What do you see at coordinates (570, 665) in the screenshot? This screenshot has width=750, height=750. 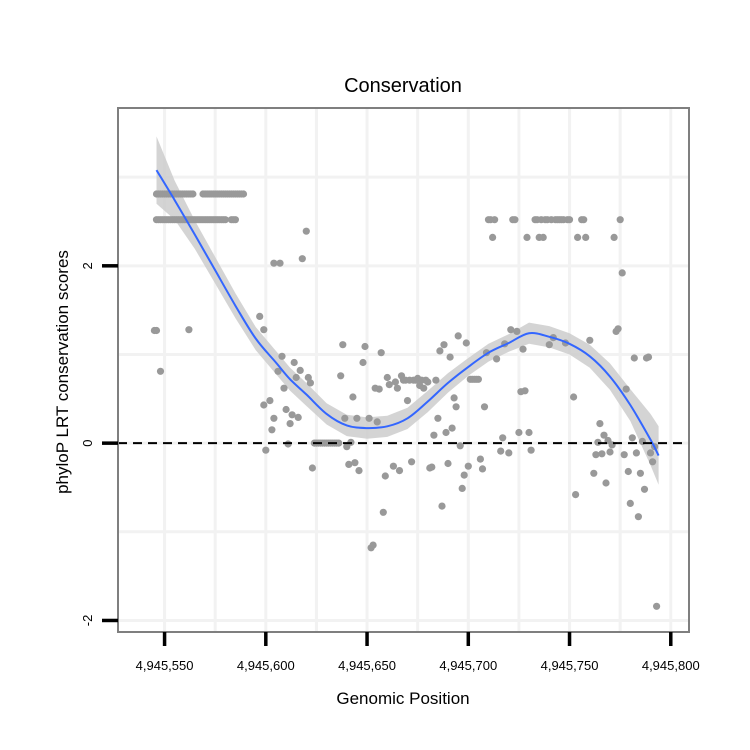 I see `x-tick-label: 4,945,750` at bounding box center [570, 665].